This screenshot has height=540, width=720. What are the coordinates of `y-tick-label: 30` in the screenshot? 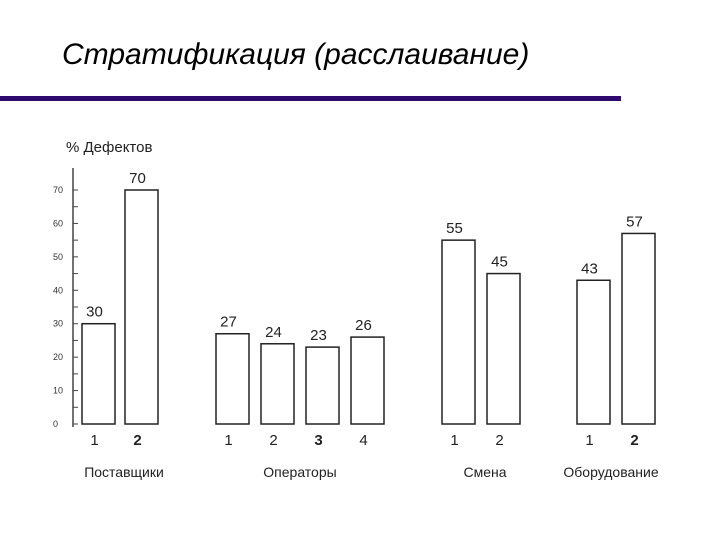 It's located at (58, 324).